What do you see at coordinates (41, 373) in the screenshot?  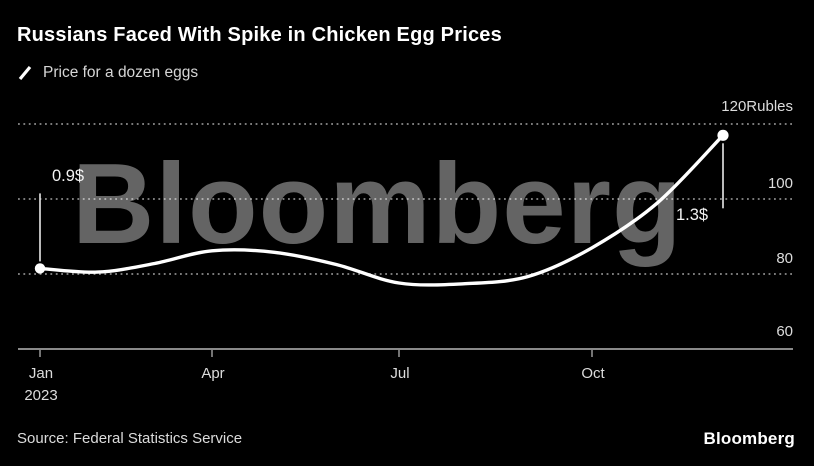 I see `x-tick-label-jan: Jan` at bounding box center [41, 373].